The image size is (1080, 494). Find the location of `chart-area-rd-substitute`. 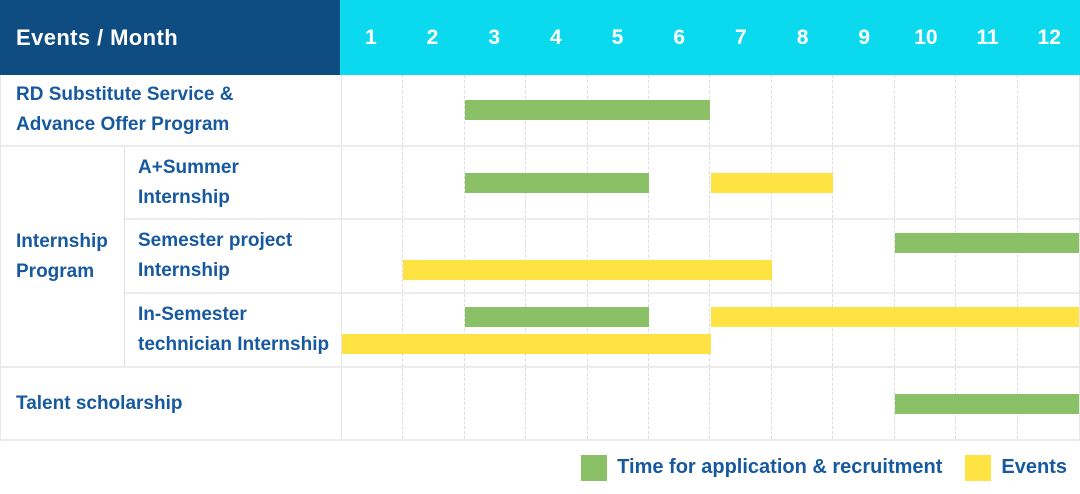

chart-area-rd-substitute is located at coordinates (710, 110).